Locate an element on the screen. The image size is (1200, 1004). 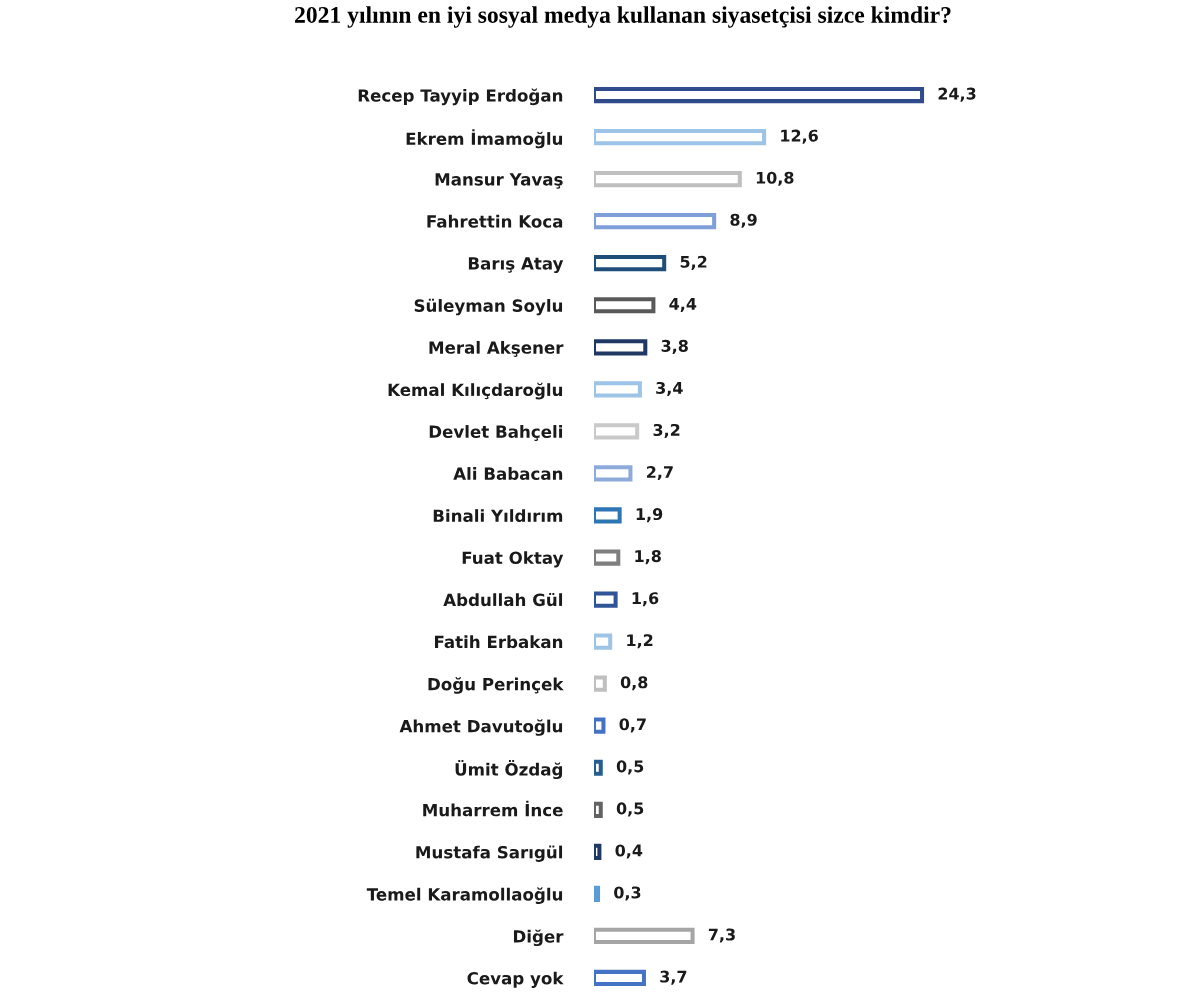
data-label: 4,4 is located at coordinates (683, 305).